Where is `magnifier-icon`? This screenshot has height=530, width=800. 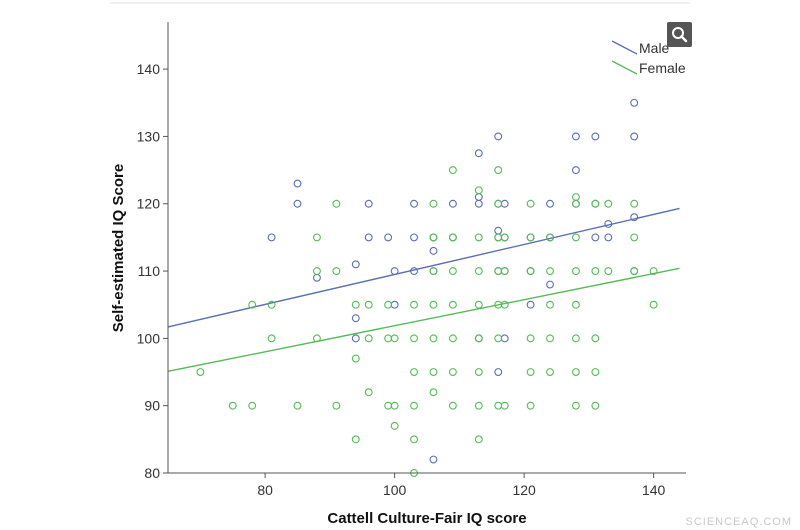 magnifier-icon is located at coordinates (680, 35).